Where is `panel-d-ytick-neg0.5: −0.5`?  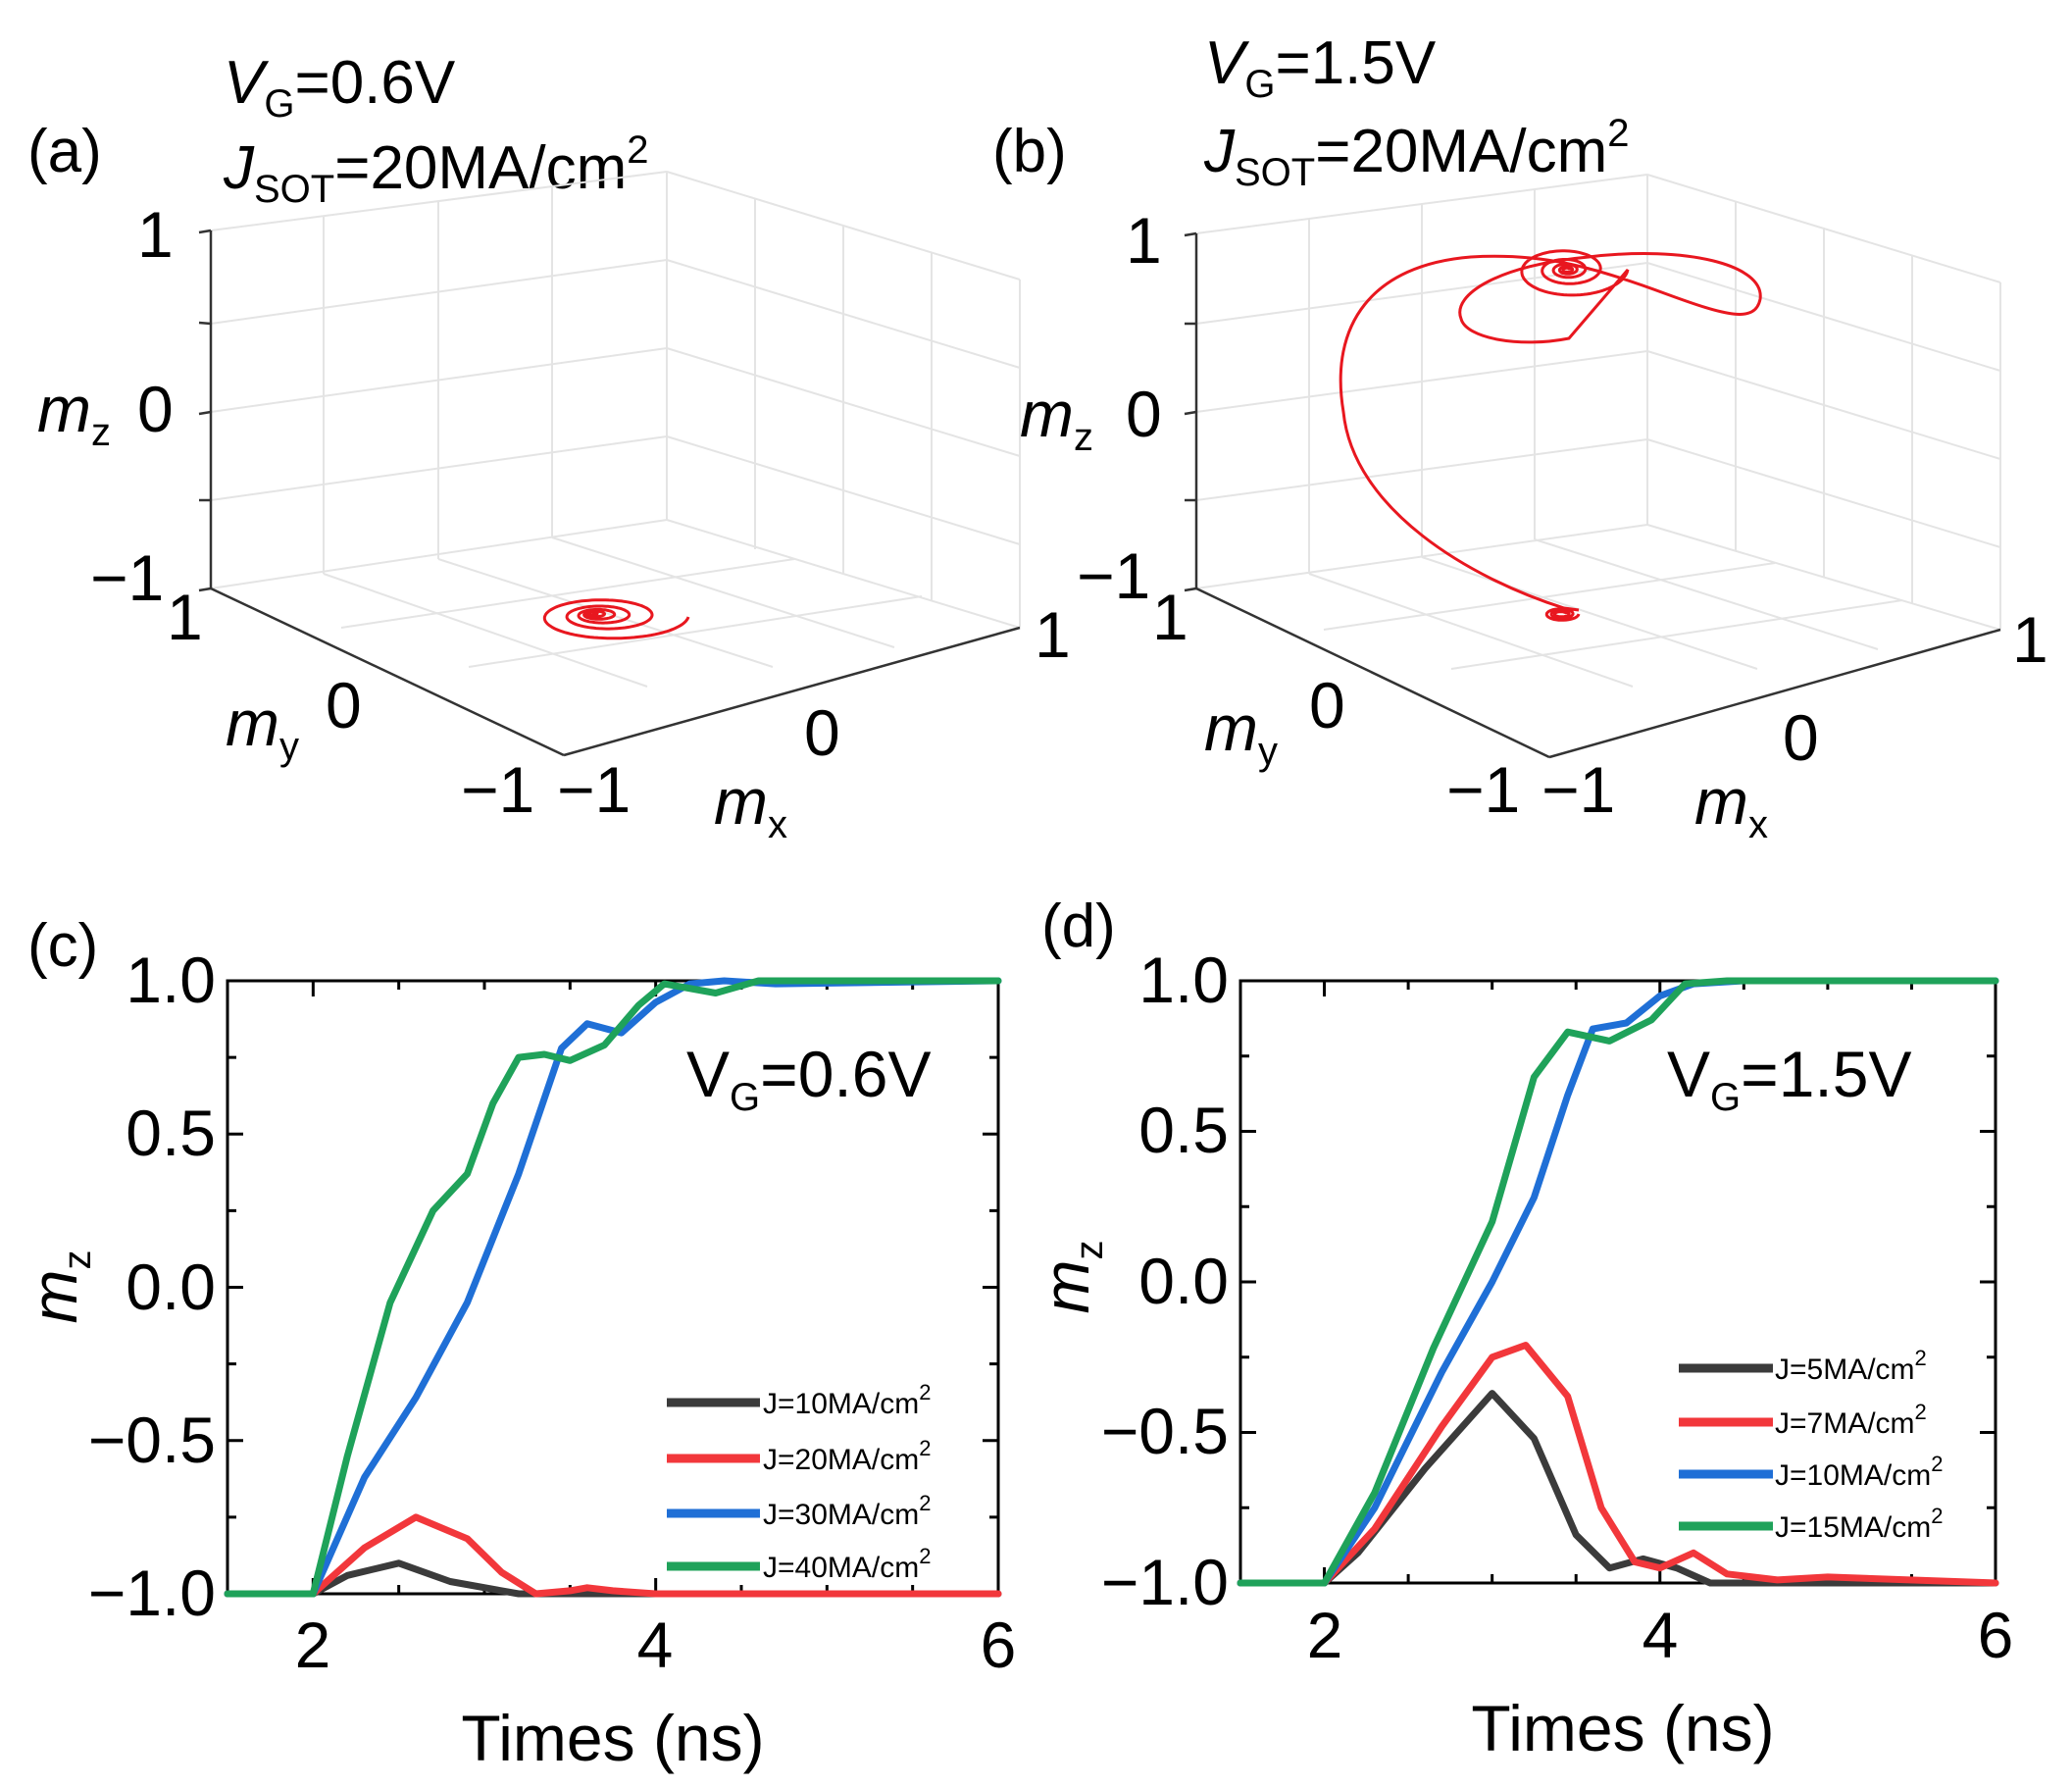 panel-d-ytick-neg0.5: −0.5 is located at coordinates (1165, 1431).